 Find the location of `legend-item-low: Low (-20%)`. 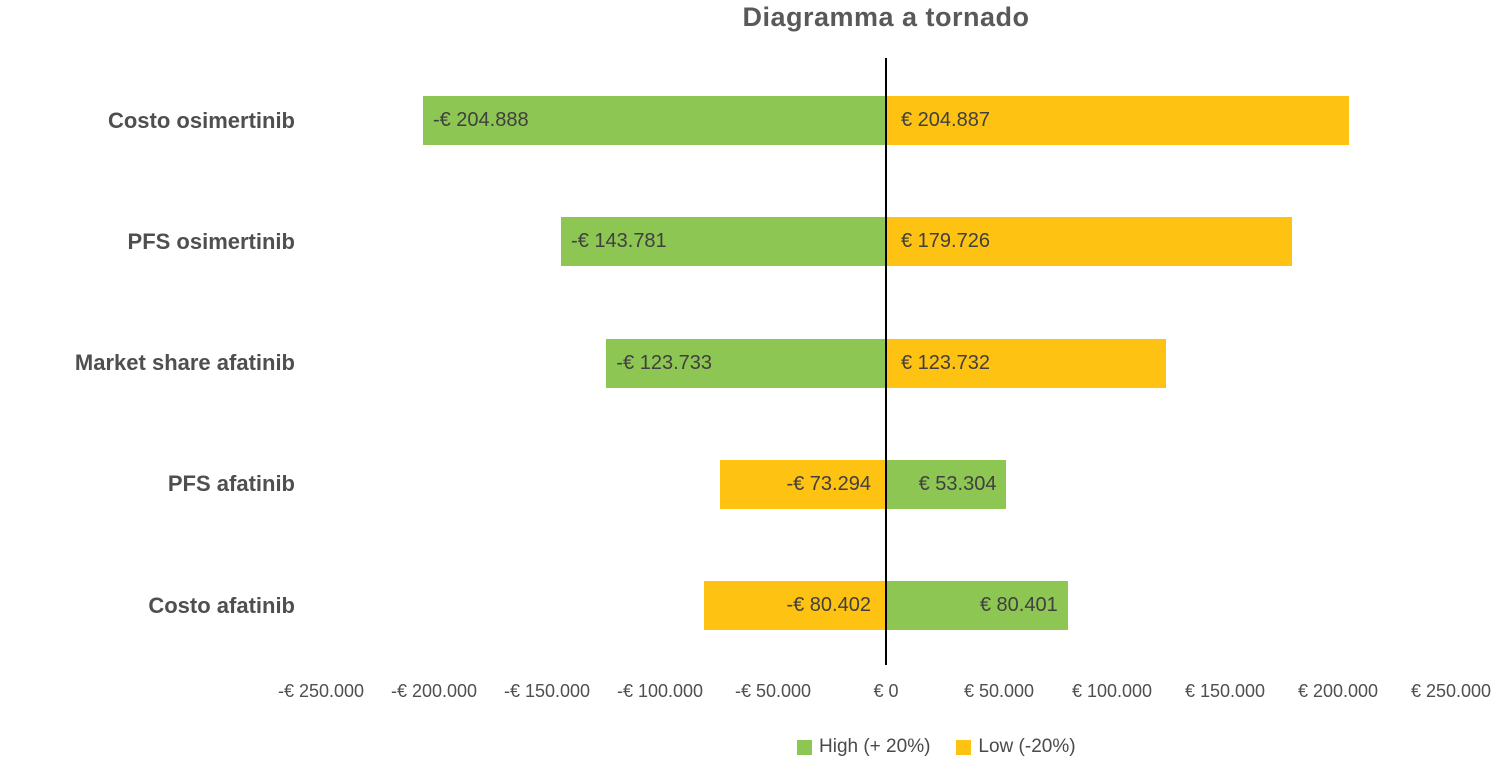

legend-item-low: Low (-20%) is located at coordinates (1016, 747).